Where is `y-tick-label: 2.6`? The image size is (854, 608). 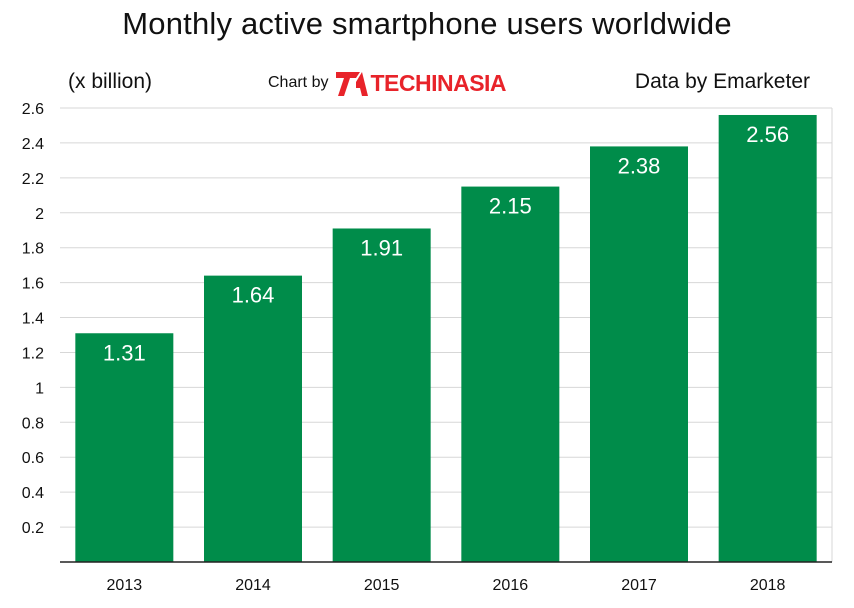
y-tick-label: 2.6 is located at coordinates (33, 109).